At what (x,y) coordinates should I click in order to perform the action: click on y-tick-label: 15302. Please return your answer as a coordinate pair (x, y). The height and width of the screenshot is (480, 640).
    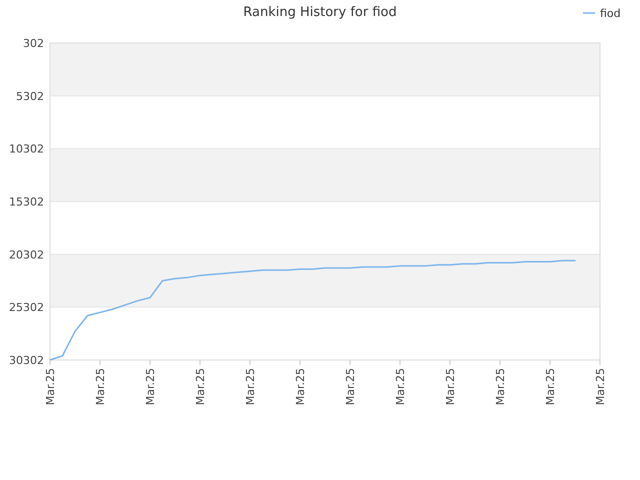
    Looking at the image, I should click on (26, 202).